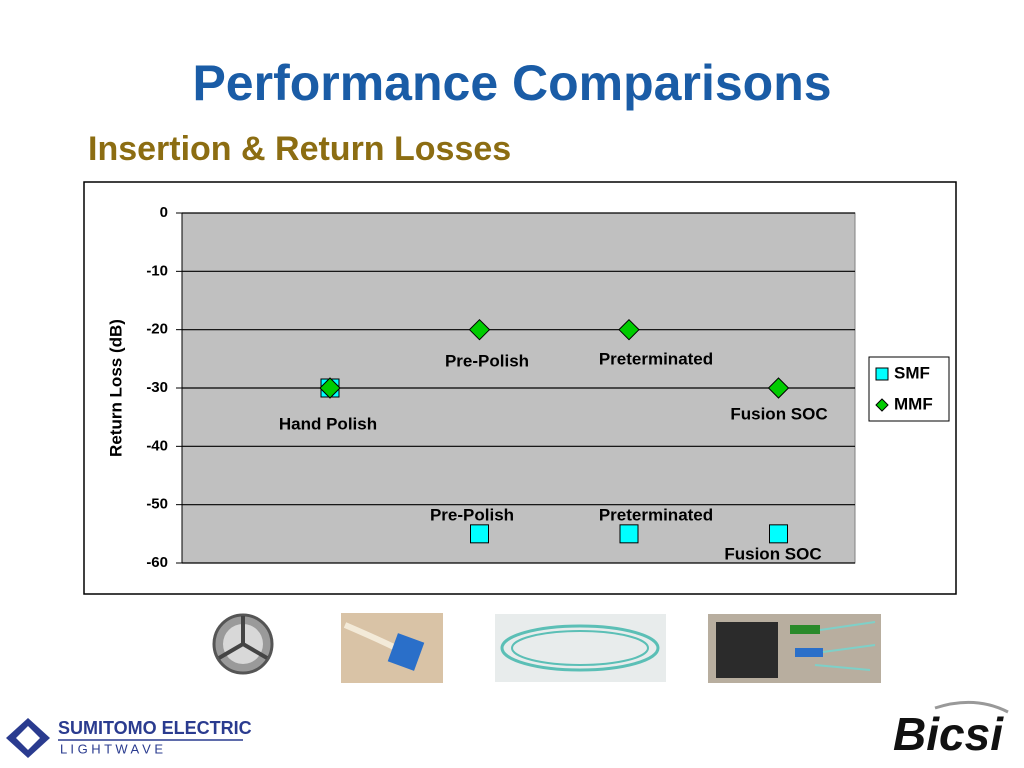  Describe the element at coordinates (580, 648) in the screenshot. I see `photo-preterminated` at that location.